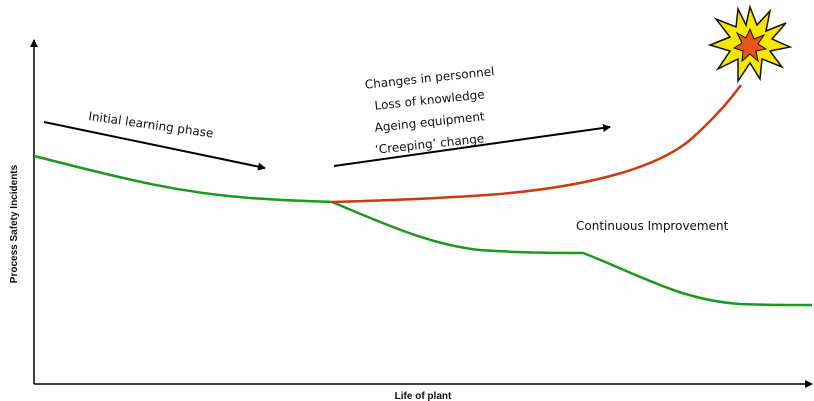  What do you see at coordinates (429, 99) in the screenshot?
I see `change-factor-2: Loss of knowledge` at bounding box center [429, 99].